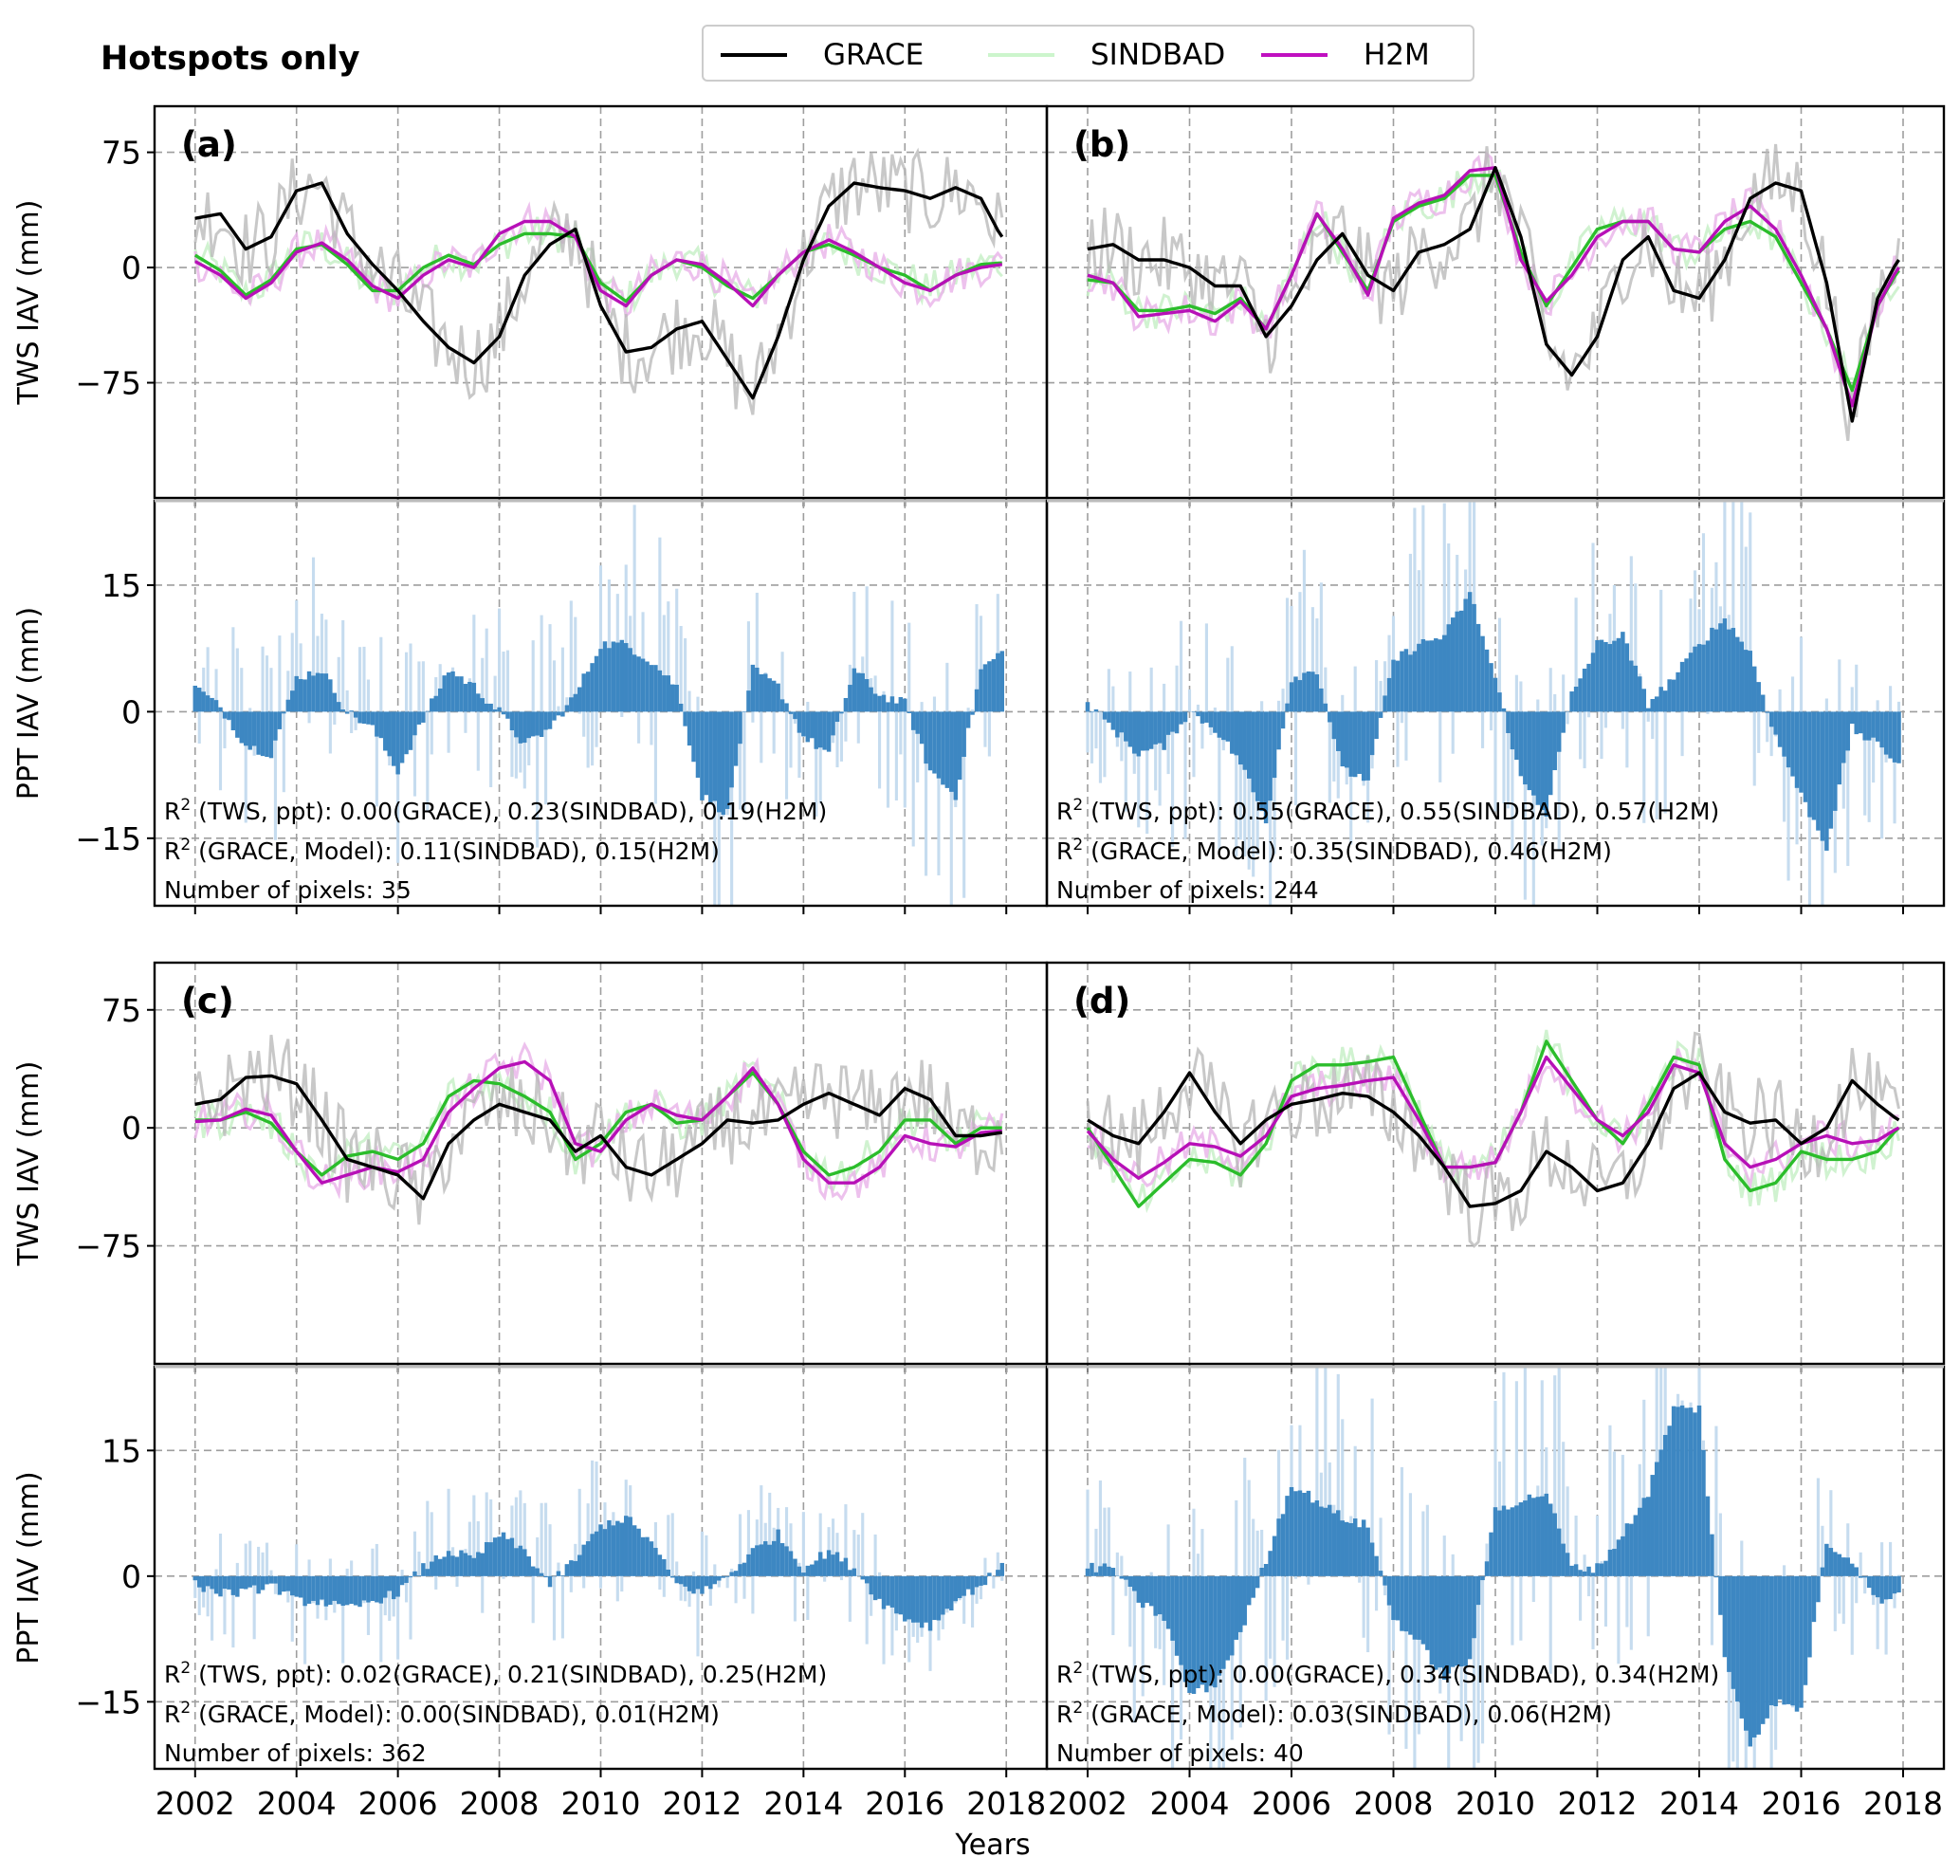  Describe the element at coordinates (803, 1803) in the screenshot. I see `x-tick-label: 2014` at that location.